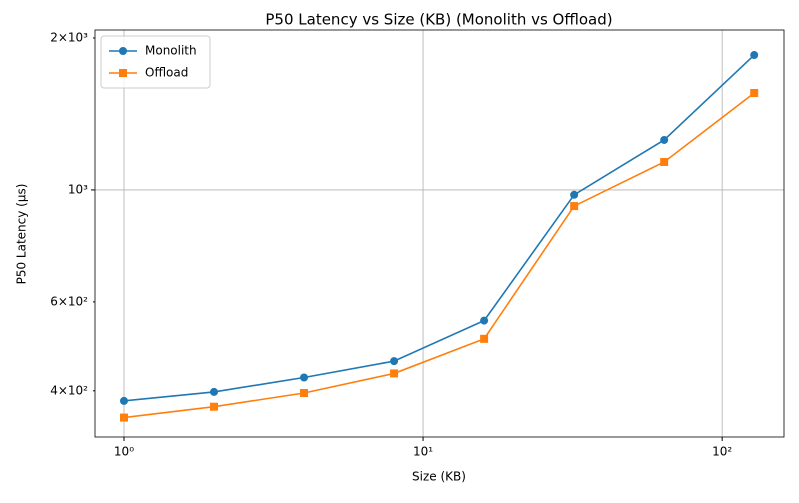  Describe the element at coordinates (439, 477) in the screenshot. I see `x-axis-label: Size (KB)` at that location.